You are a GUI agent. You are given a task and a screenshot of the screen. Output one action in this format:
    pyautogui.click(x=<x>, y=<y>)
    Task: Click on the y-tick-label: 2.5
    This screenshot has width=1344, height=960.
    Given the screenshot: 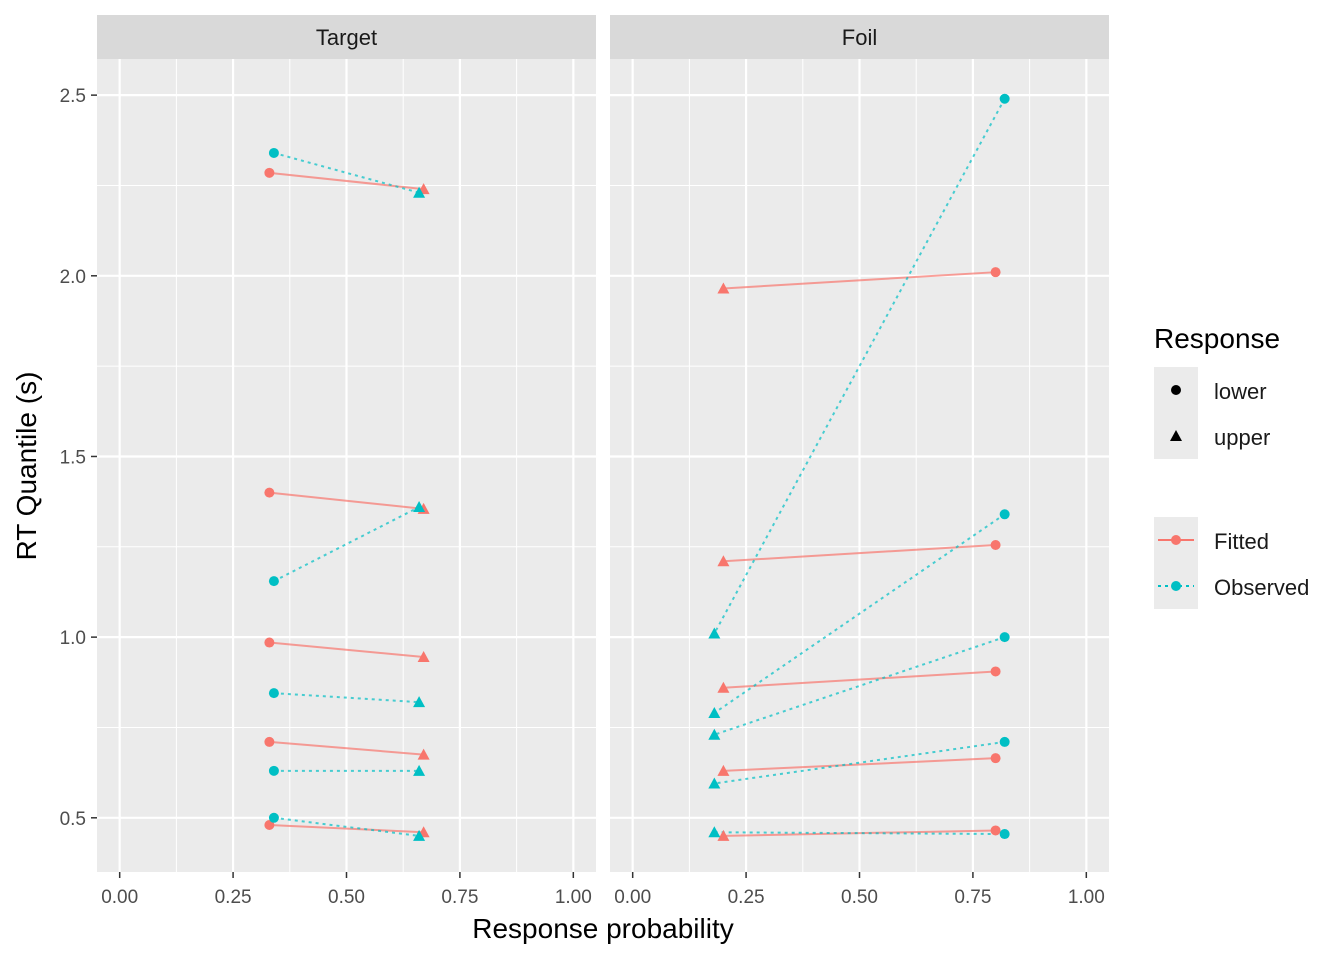 What is the action you would take?
    pyautogui.click(x=73, y=96)
    